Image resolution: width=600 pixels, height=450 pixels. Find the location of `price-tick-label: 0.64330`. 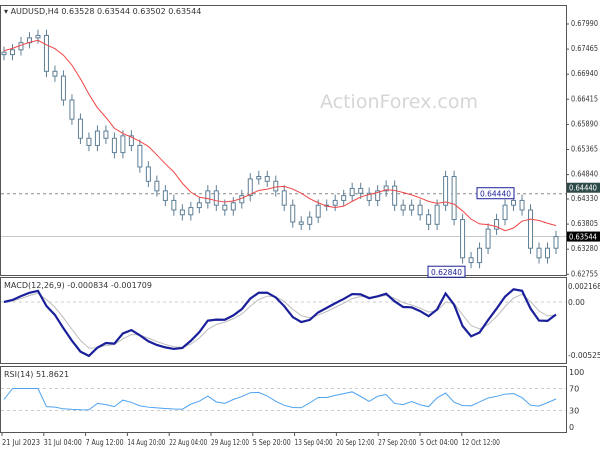

price-tick-label: 0.64330 is located at coordinates (584, 198).